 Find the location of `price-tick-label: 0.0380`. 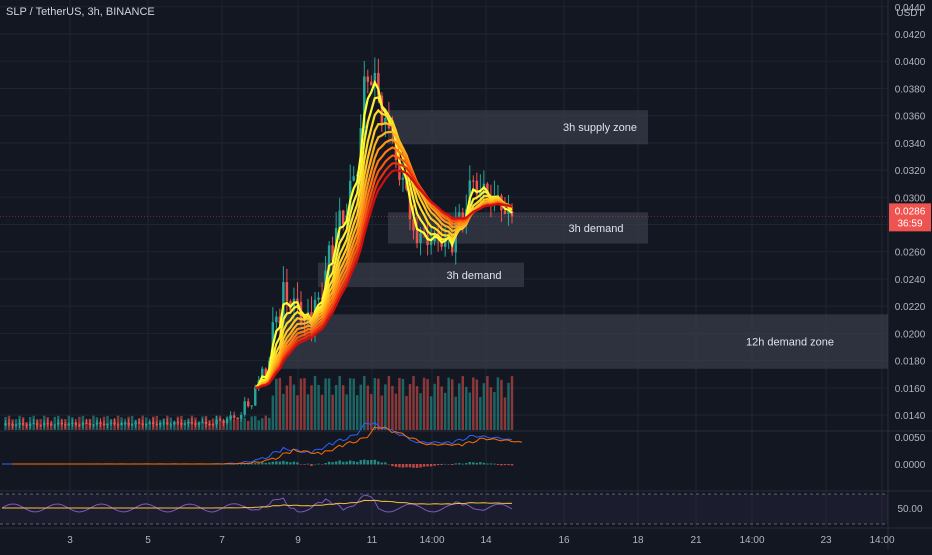

price-tick-label: 0.0380 is located at coordinates (910, 89).